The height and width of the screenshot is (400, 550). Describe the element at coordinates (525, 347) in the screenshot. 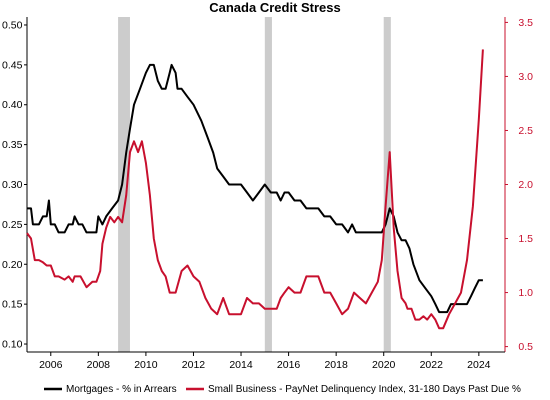

I see `right-tick-label-0-5: 0.5` at that location.